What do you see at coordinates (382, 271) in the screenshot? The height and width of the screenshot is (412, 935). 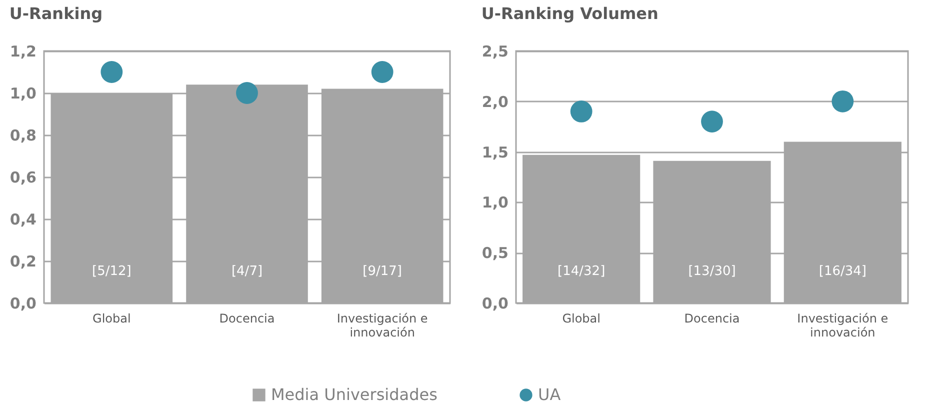 I see `annotation: [9/17]` at bounding box center [382, 271].